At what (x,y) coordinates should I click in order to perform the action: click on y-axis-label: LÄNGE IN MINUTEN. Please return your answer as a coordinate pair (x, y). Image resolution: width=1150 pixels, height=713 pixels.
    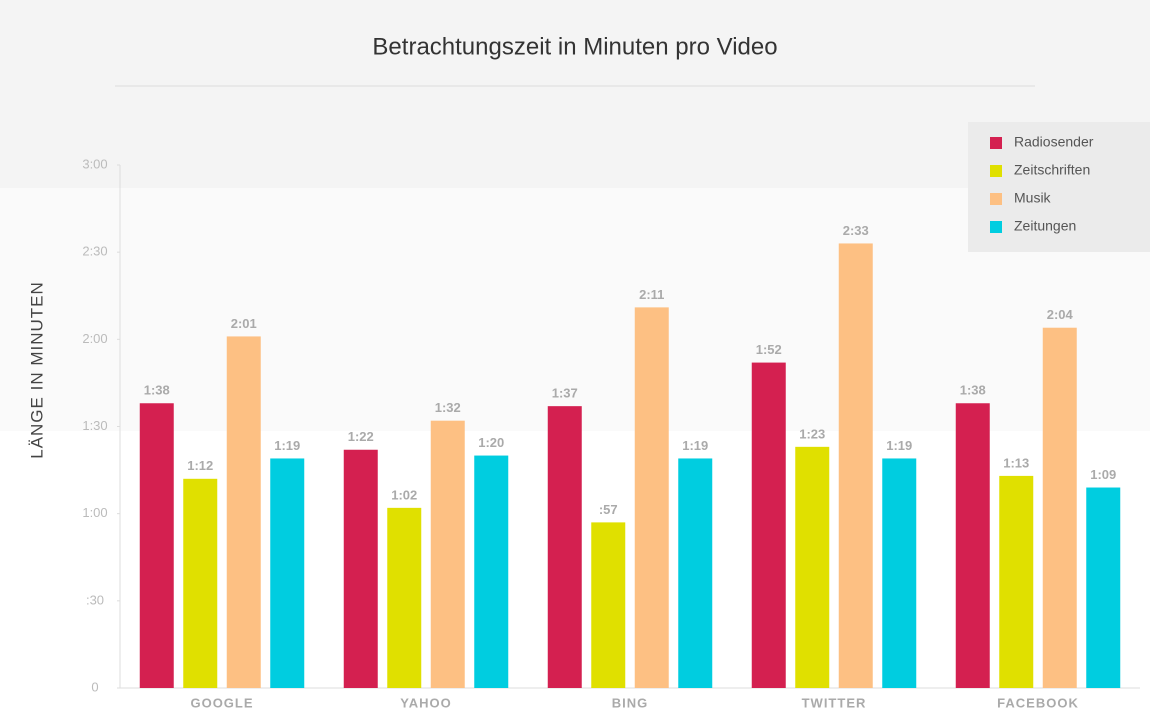
    Looking at the image, I should click on (36, 370).